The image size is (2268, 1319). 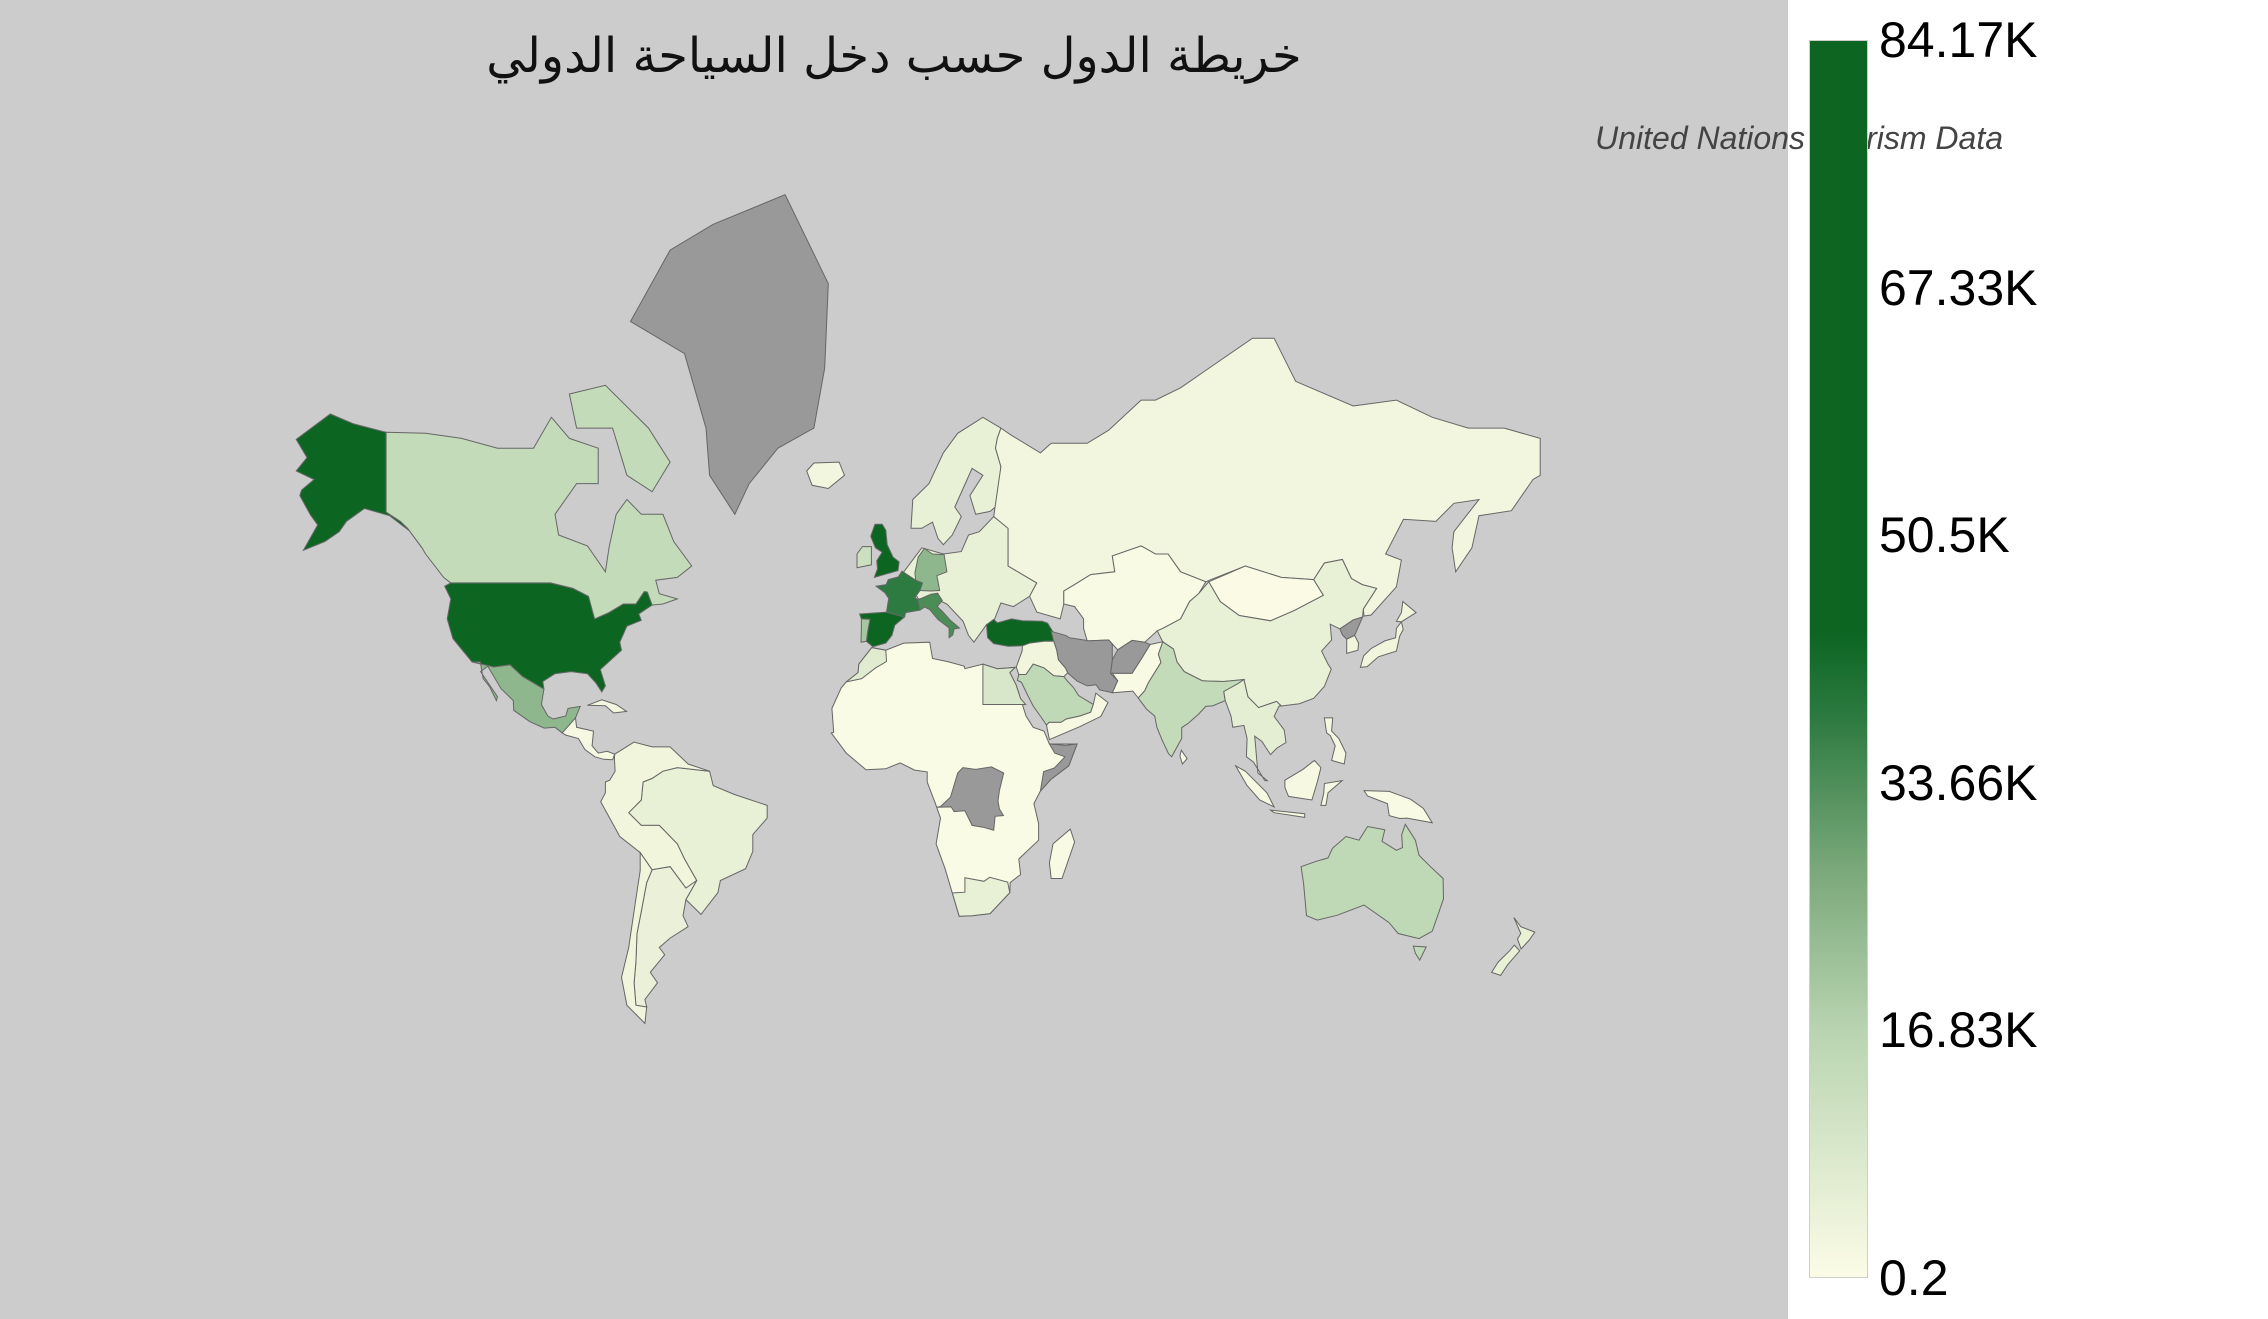 I want to click on colorbar-tick-label: 16.83K, so click(x=1958, y=1030).